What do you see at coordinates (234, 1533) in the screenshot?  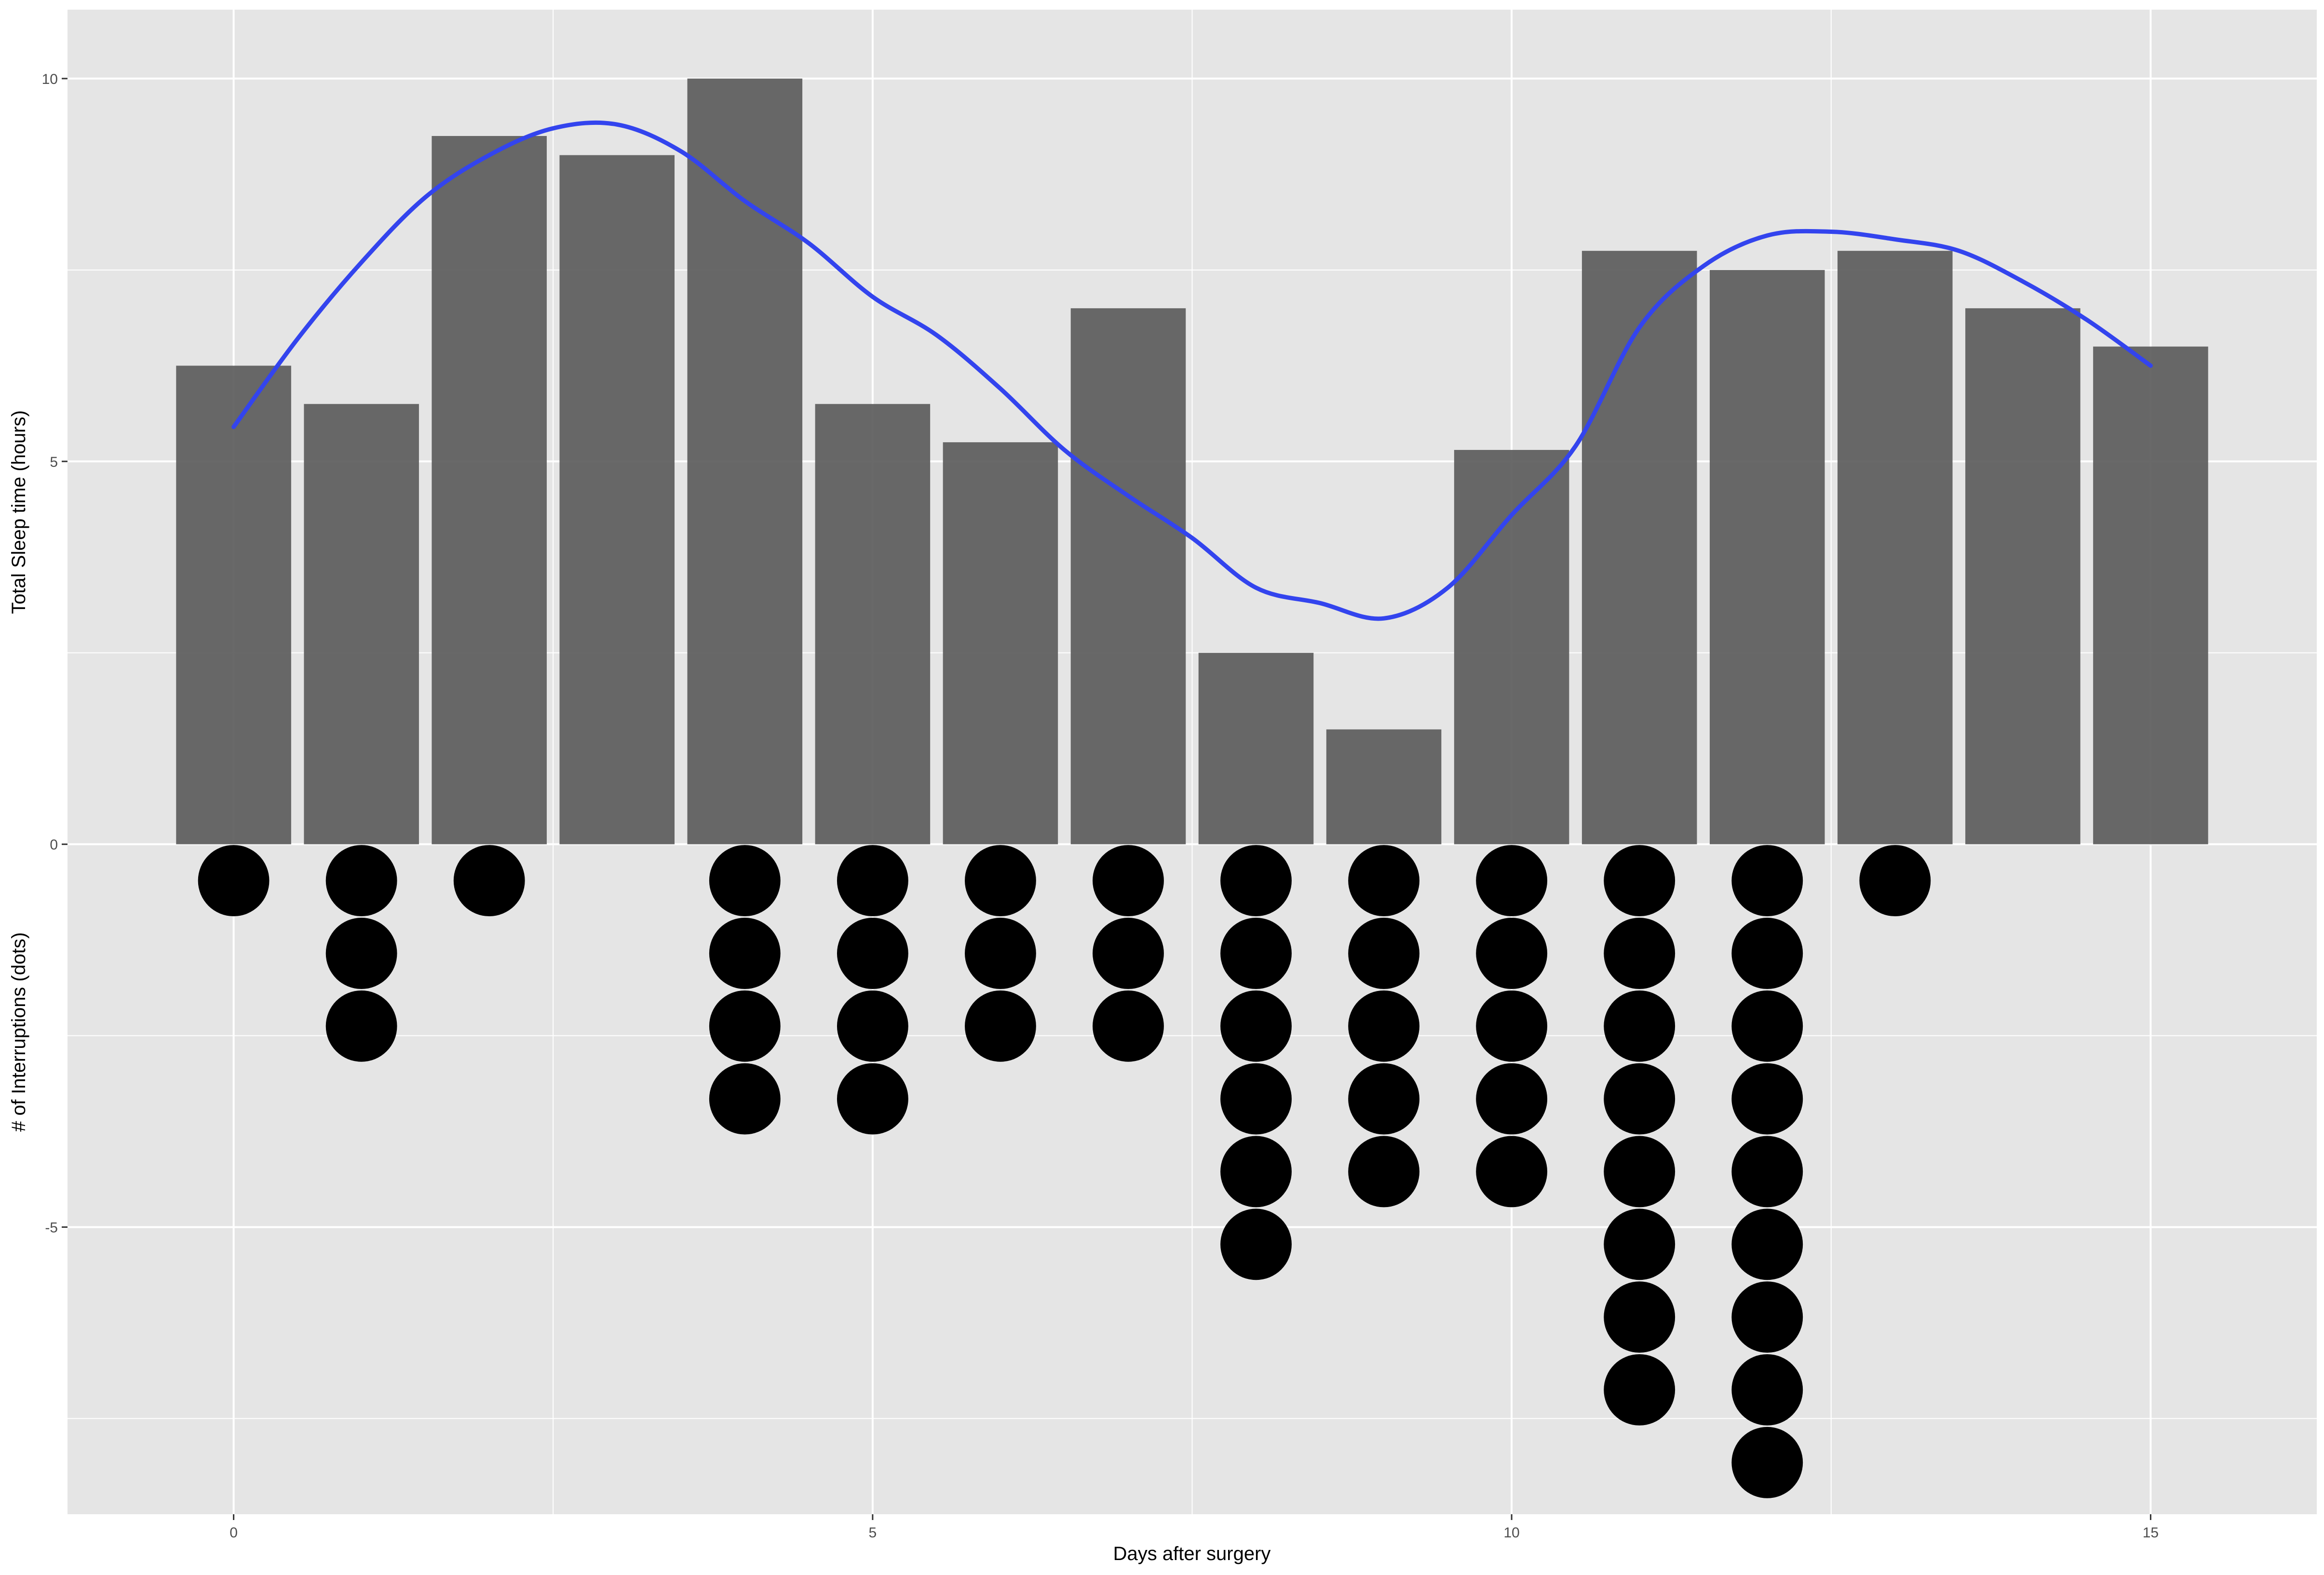 I see `x-tick-label: 0` at bounding box center [234, 1533].